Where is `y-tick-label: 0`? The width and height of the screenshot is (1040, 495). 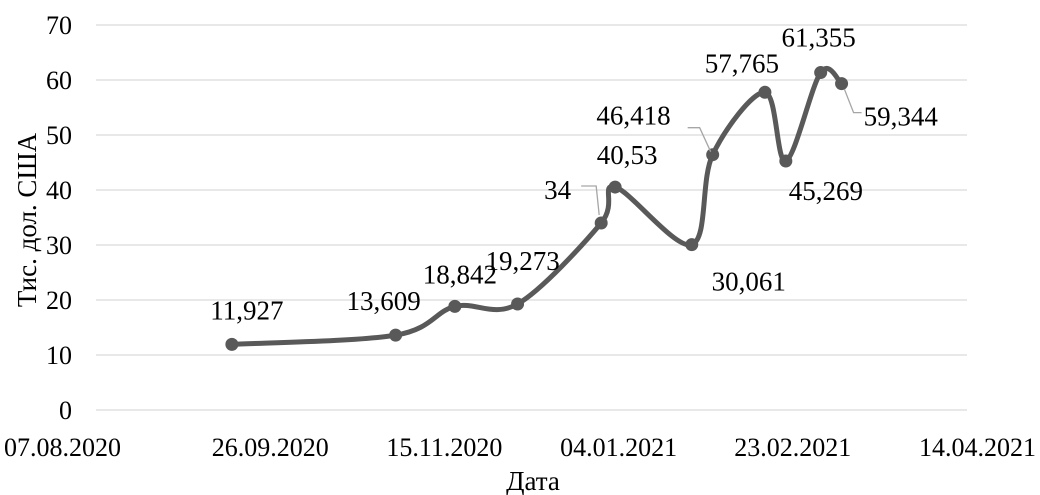
y-tick-label: 0 is located at coordinates (65, 410).